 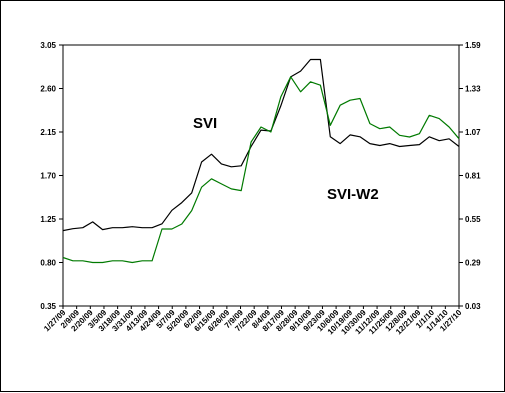 I want to click on right-tick-label: 0.81, so click(x=473, y=176).